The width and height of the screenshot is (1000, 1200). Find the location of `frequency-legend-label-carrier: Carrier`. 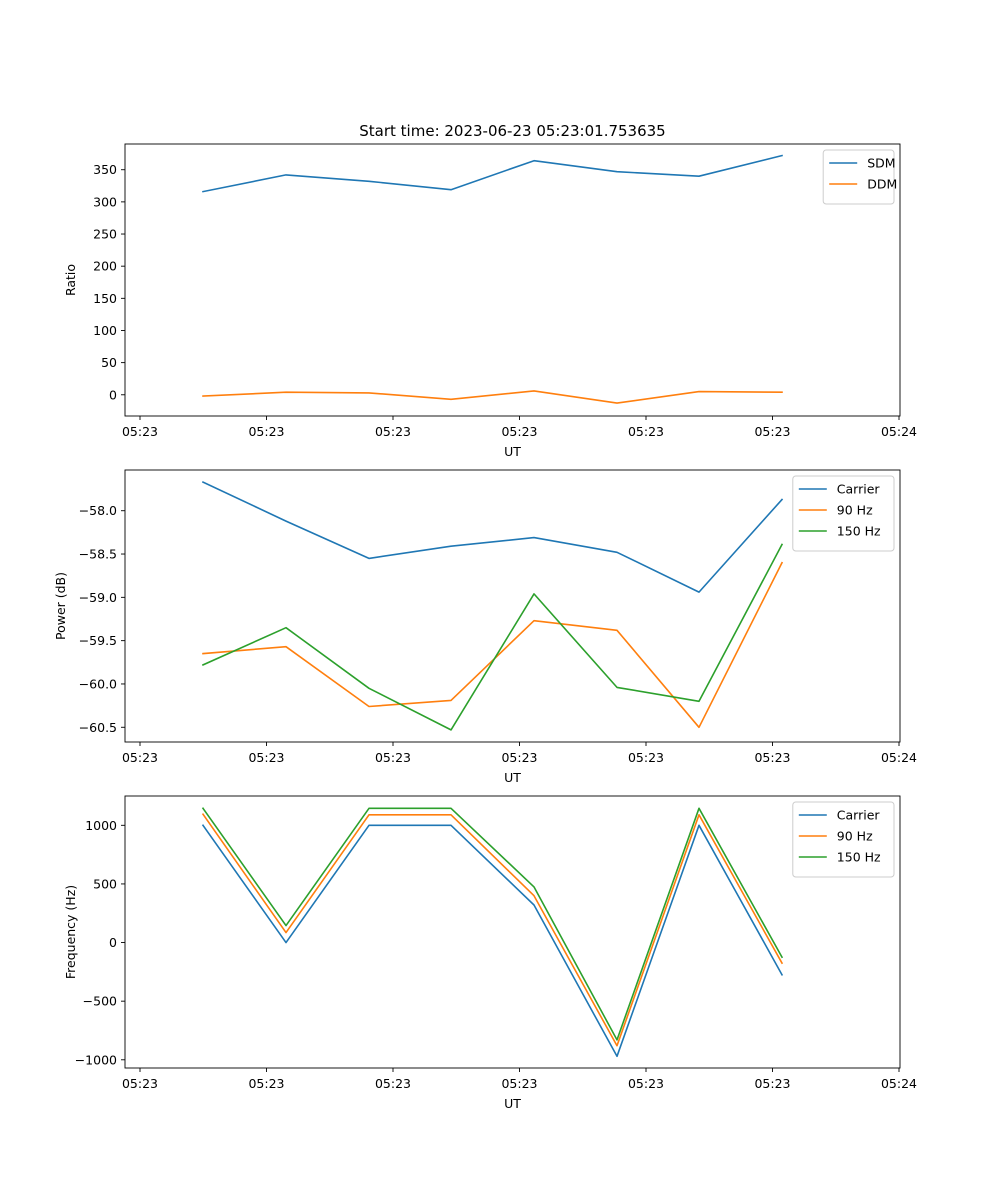

frequency-legend-label-carrier: Carrier is located at coordinates (859, 815).